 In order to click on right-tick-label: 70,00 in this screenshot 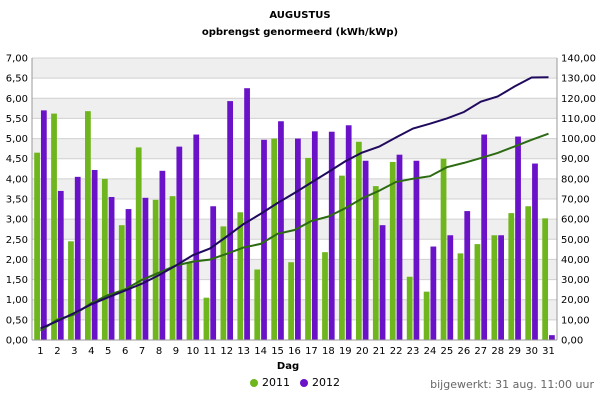, I will do `click(575, 200)`.